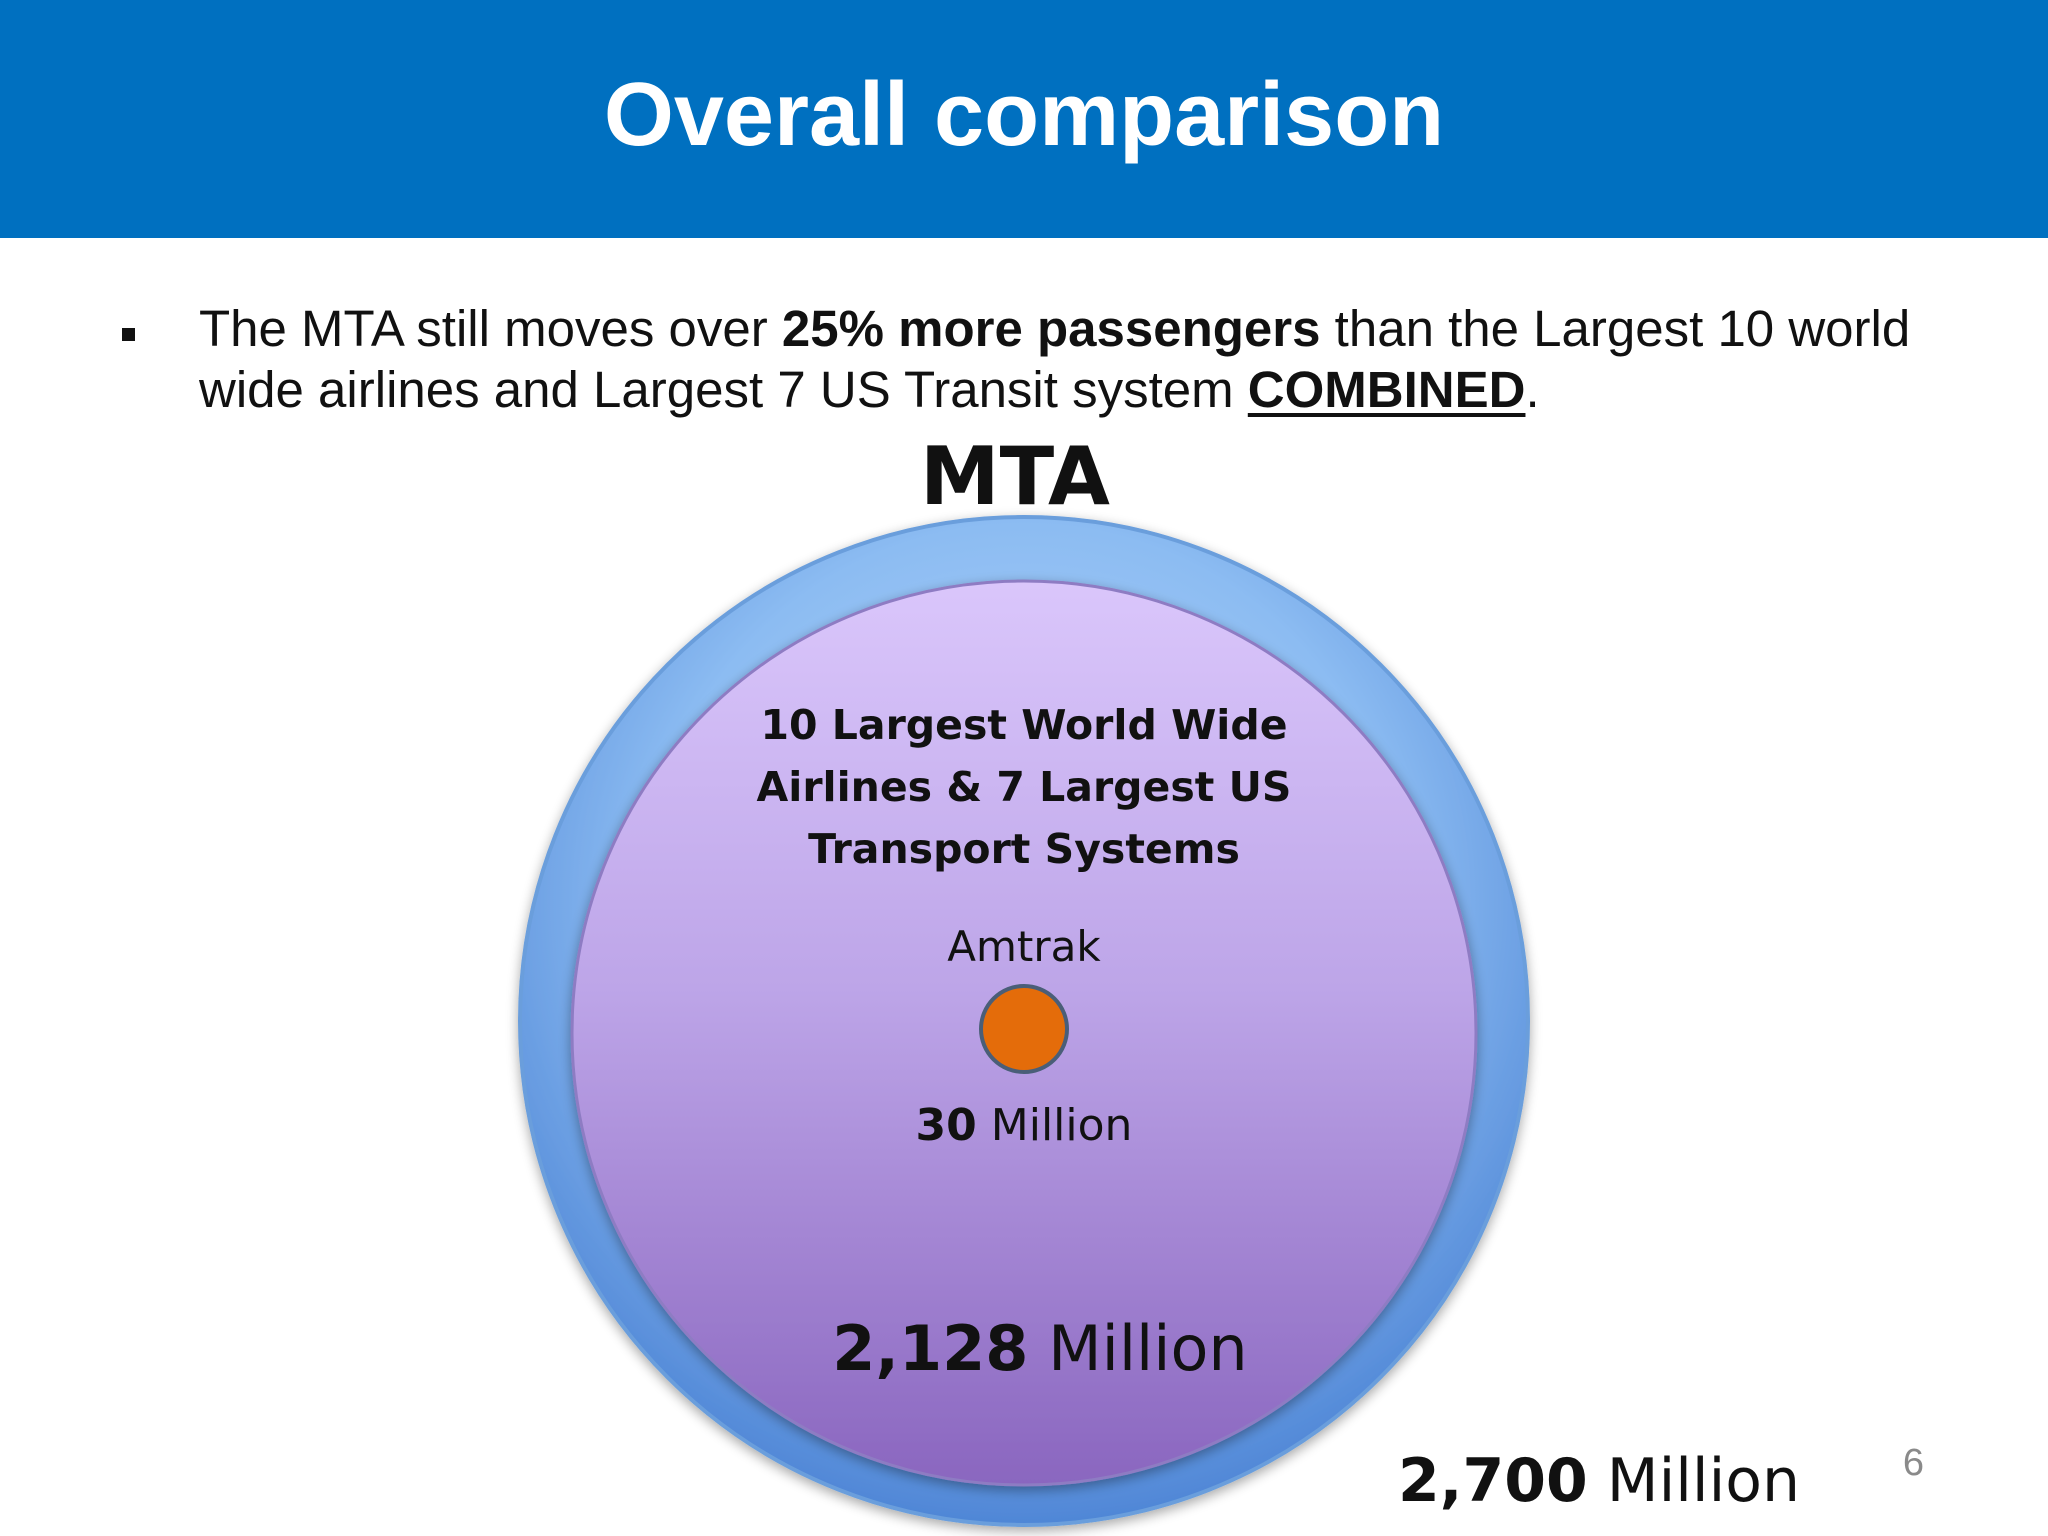  Describe the element at coordinates (1024, 1029) in the screenshot. I see `inner-circle-amtrak` at that location.